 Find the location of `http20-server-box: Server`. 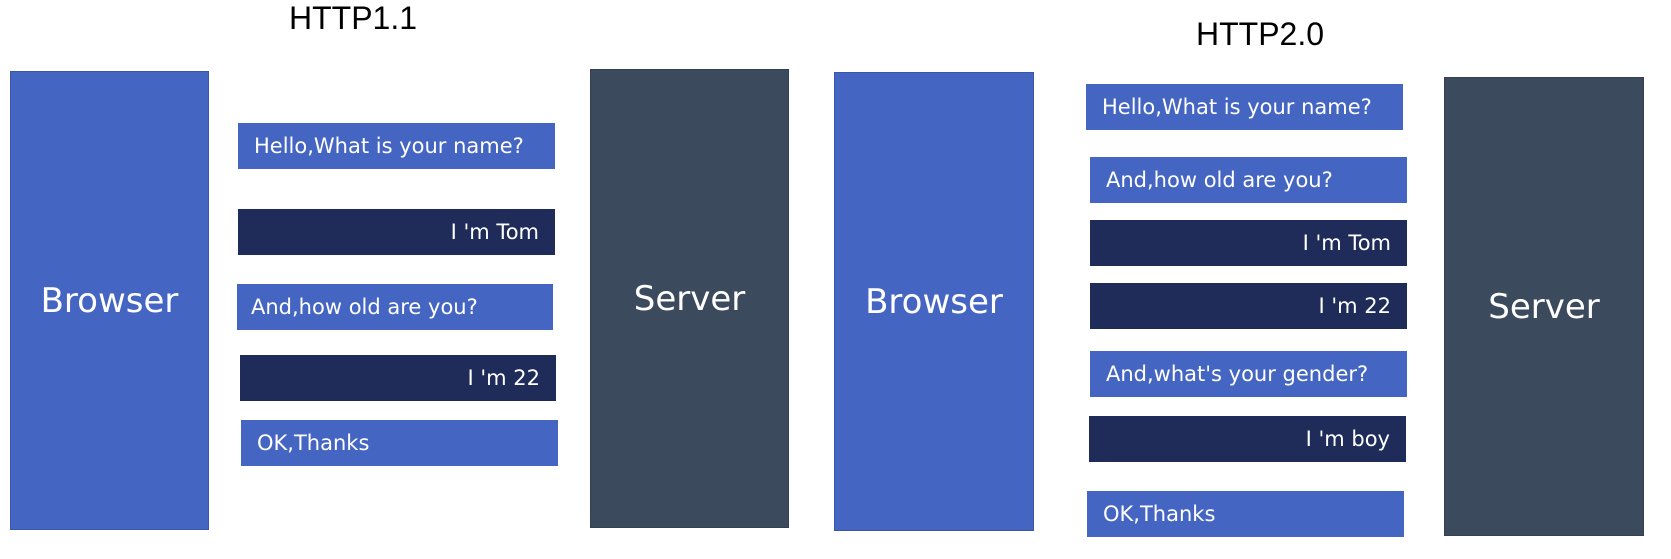

http20-server-box: Server is located at coordinates (1544, 306).